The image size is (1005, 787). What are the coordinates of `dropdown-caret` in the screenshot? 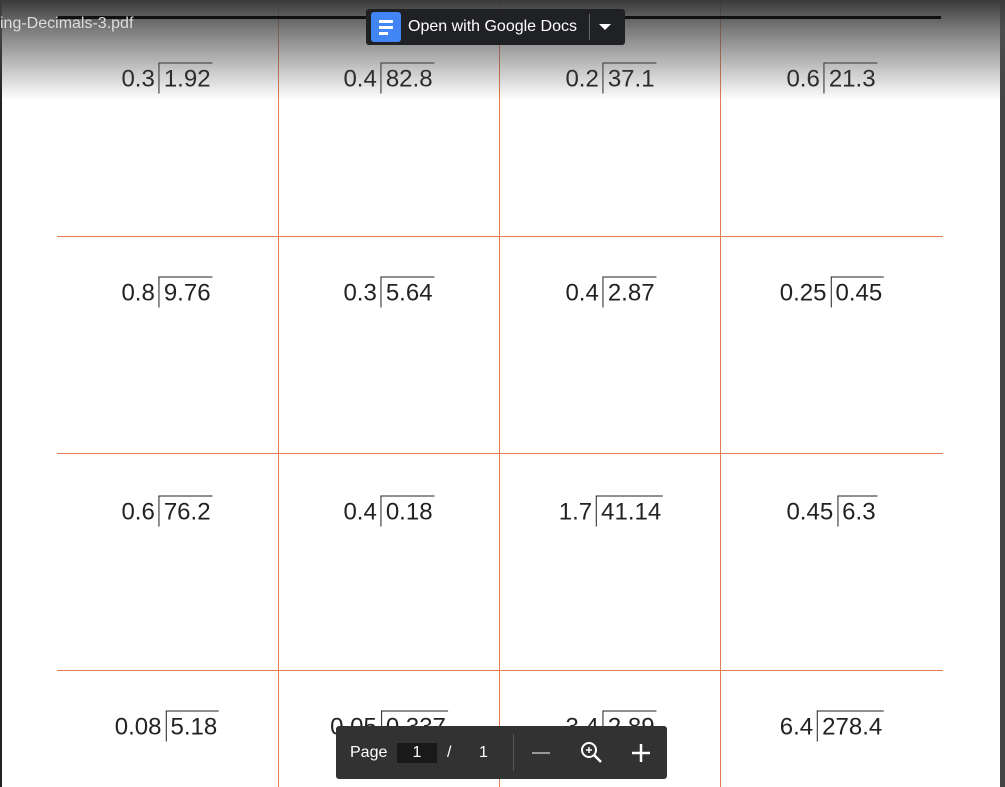 It's located at (604, 27).